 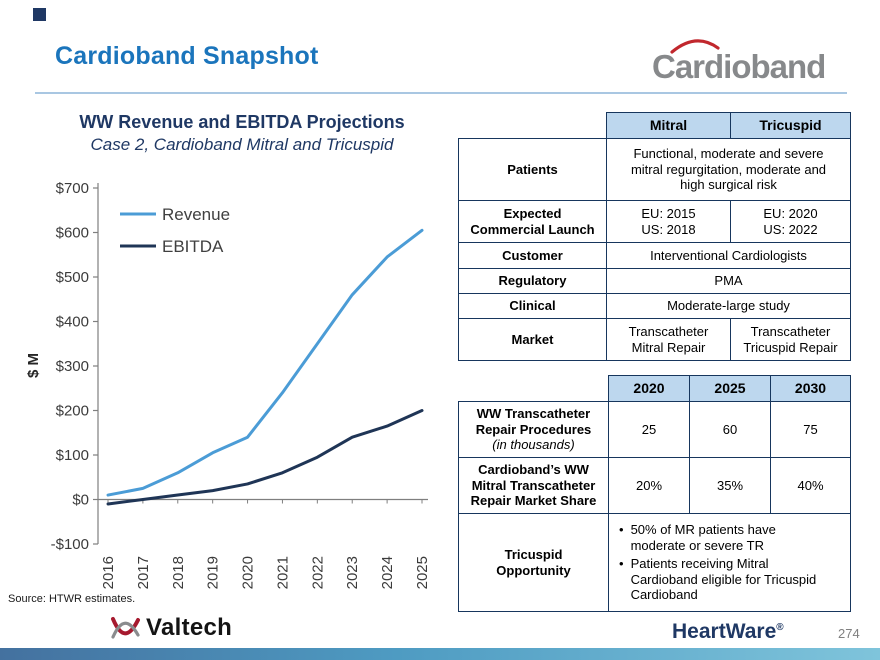 I want to click on clinical-row: Clinical Moderate-large study, so click(x=654, y=306).